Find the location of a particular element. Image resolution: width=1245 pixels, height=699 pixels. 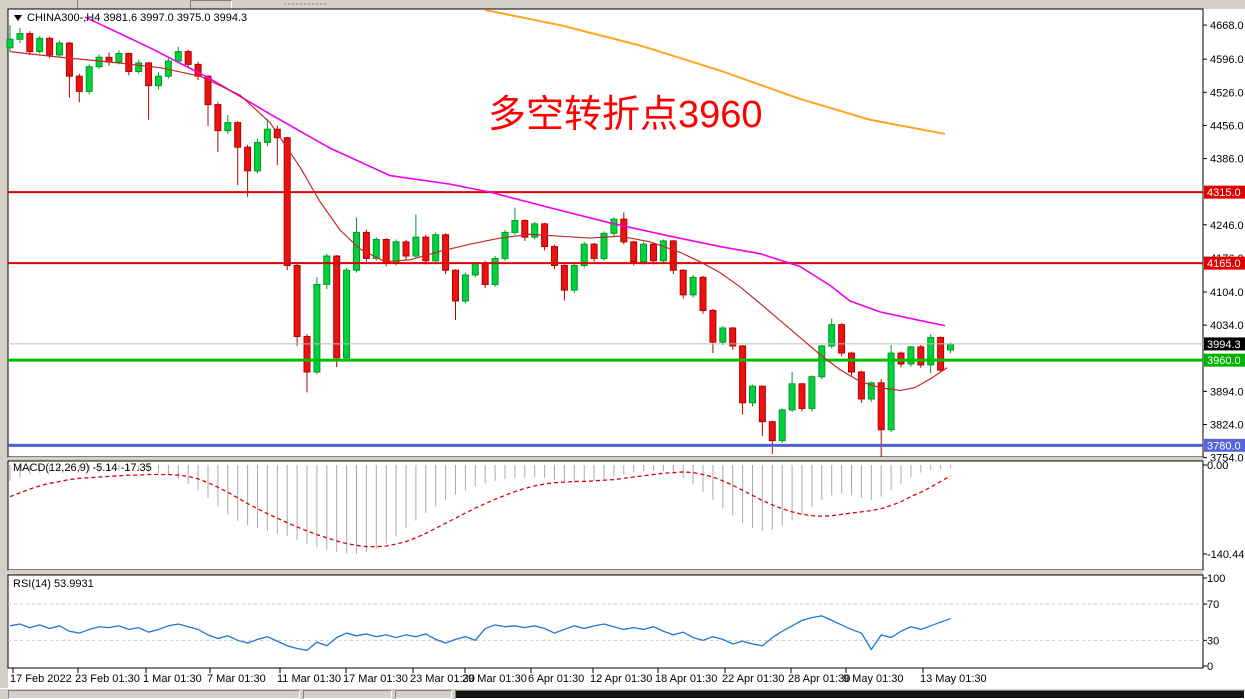

date-label: 12 Apr 01:30 is located at coordinates (621, 679).